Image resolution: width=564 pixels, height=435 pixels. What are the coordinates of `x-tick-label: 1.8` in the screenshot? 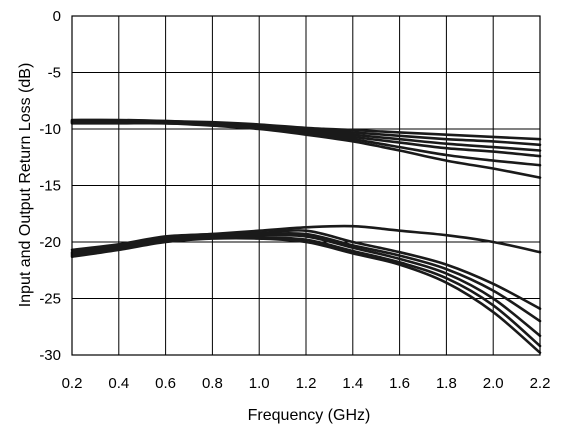 It's located at (446, 383).